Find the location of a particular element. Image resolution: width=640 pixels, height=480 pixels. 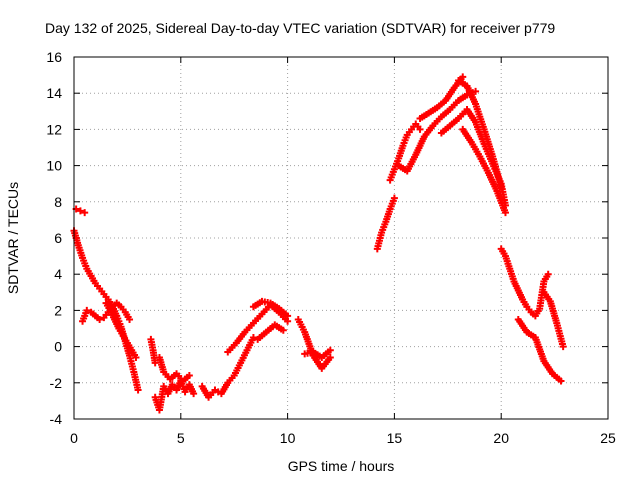

y-tick-label: 8 is located at coordinates (58, 202).